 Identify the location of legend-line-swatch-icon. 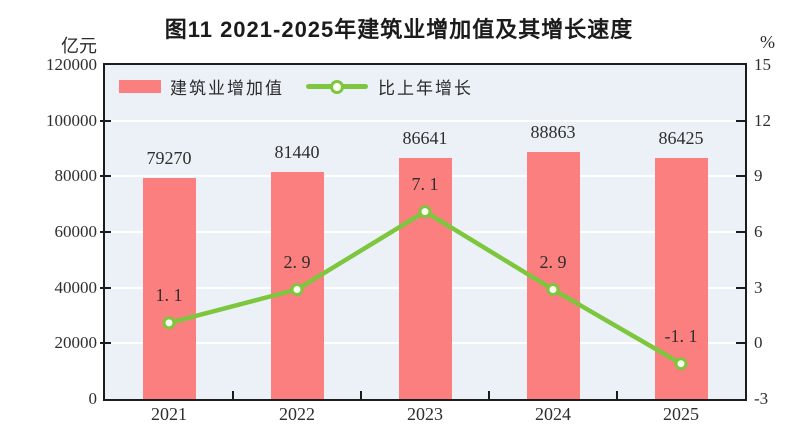
(337, 86).